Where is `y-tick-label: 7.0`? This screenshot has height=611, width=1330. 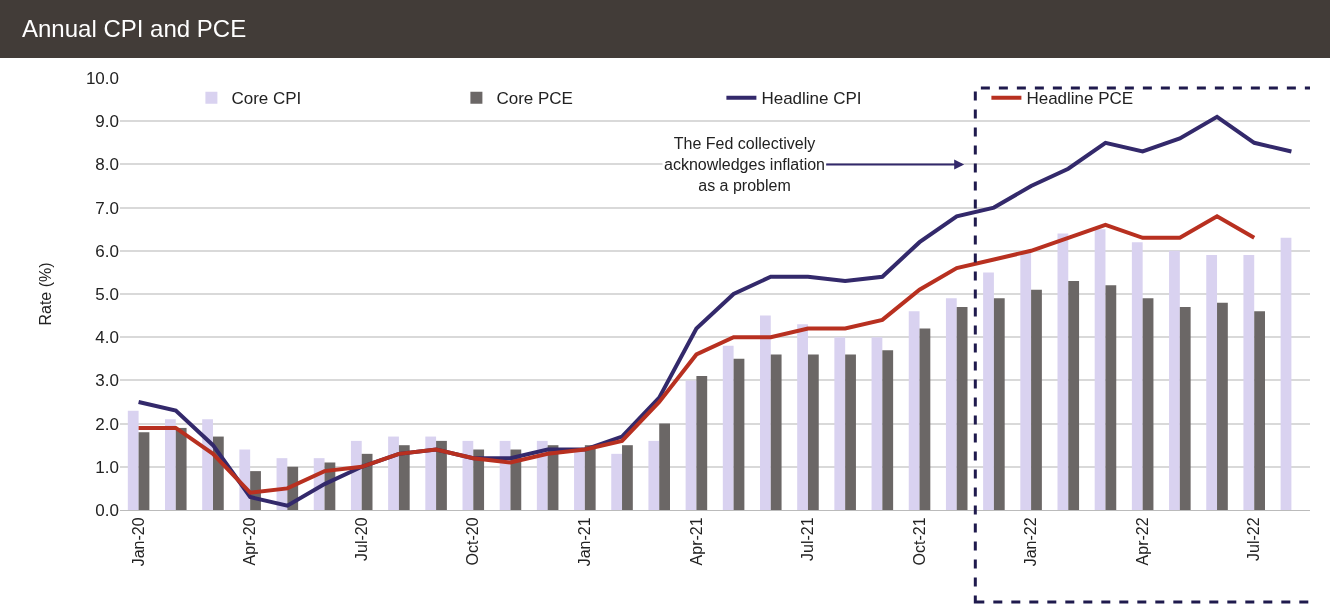
y-tick-label: 7.0 is located at coordinates (107, 208).